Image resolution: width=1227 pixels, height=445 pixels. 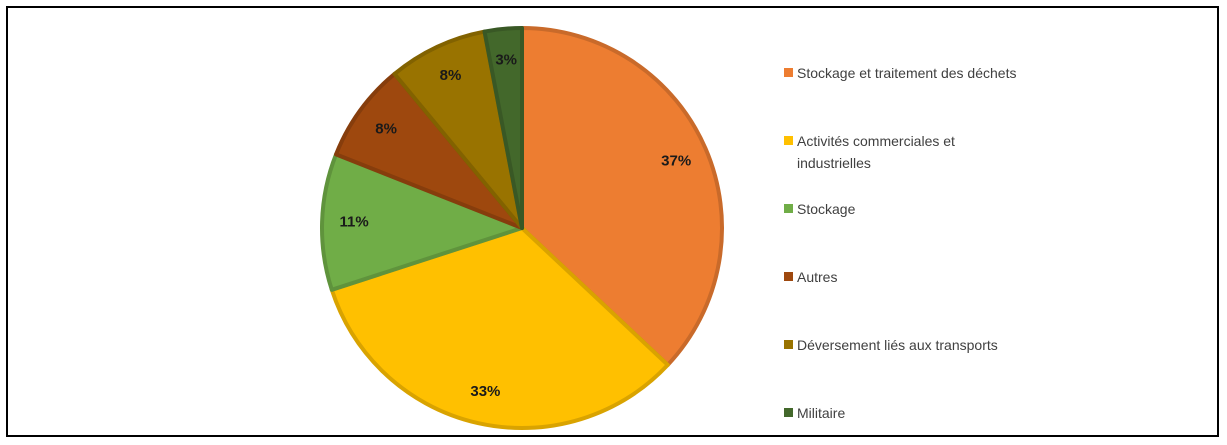 I want to click on legend-item-stockage-traitement: Stockage et traitement des déchets, so click(x=900, y=73).